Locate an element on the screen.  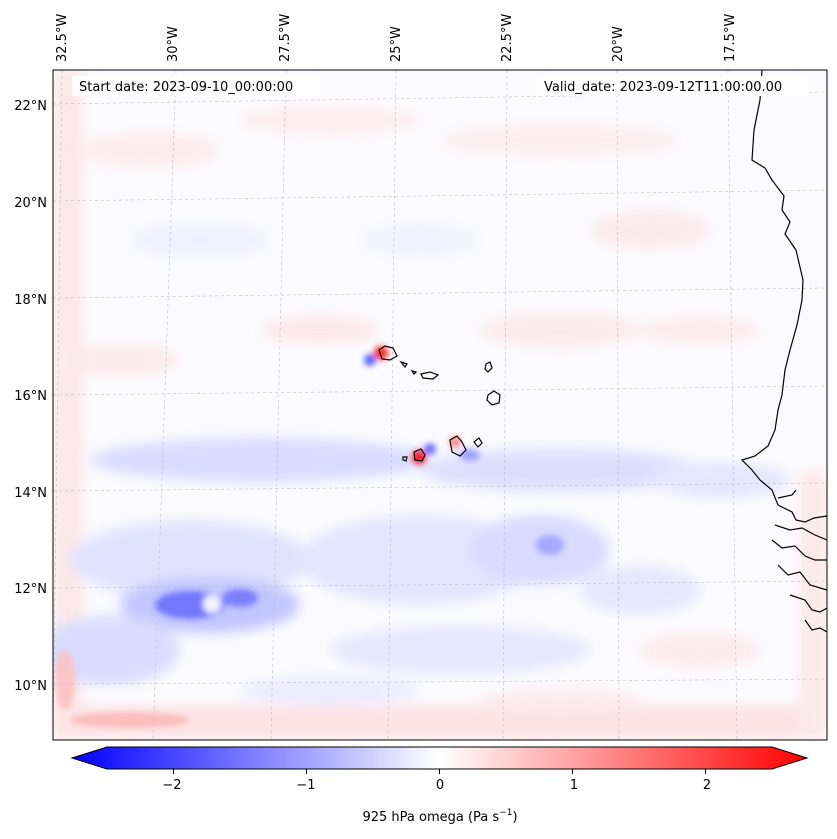
colorbar-label-close: ) is located at coordinates (514, 817).